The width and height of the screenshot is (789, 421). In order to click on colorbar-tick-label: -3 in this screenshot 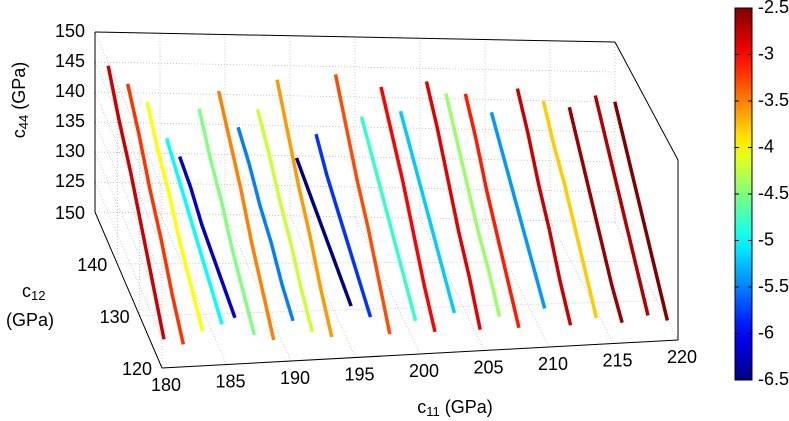, I will do `click(766, 53)`.